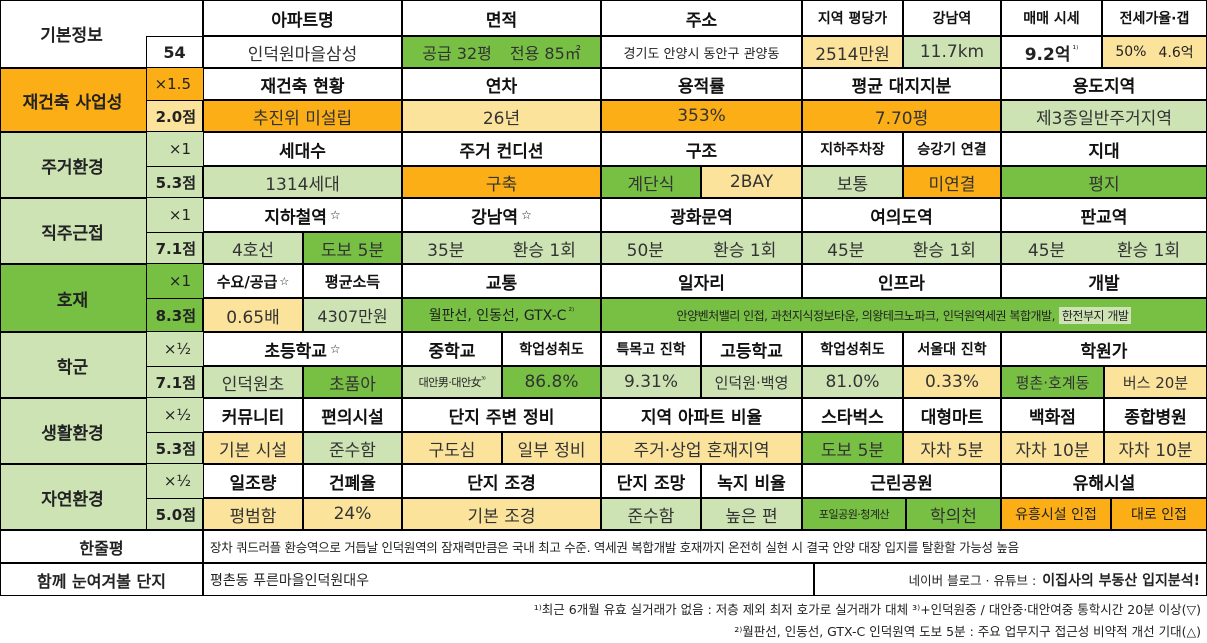 This screenshot has width=1207, height=643. I want to click on land-share: 7.70평, so click(901, 116).